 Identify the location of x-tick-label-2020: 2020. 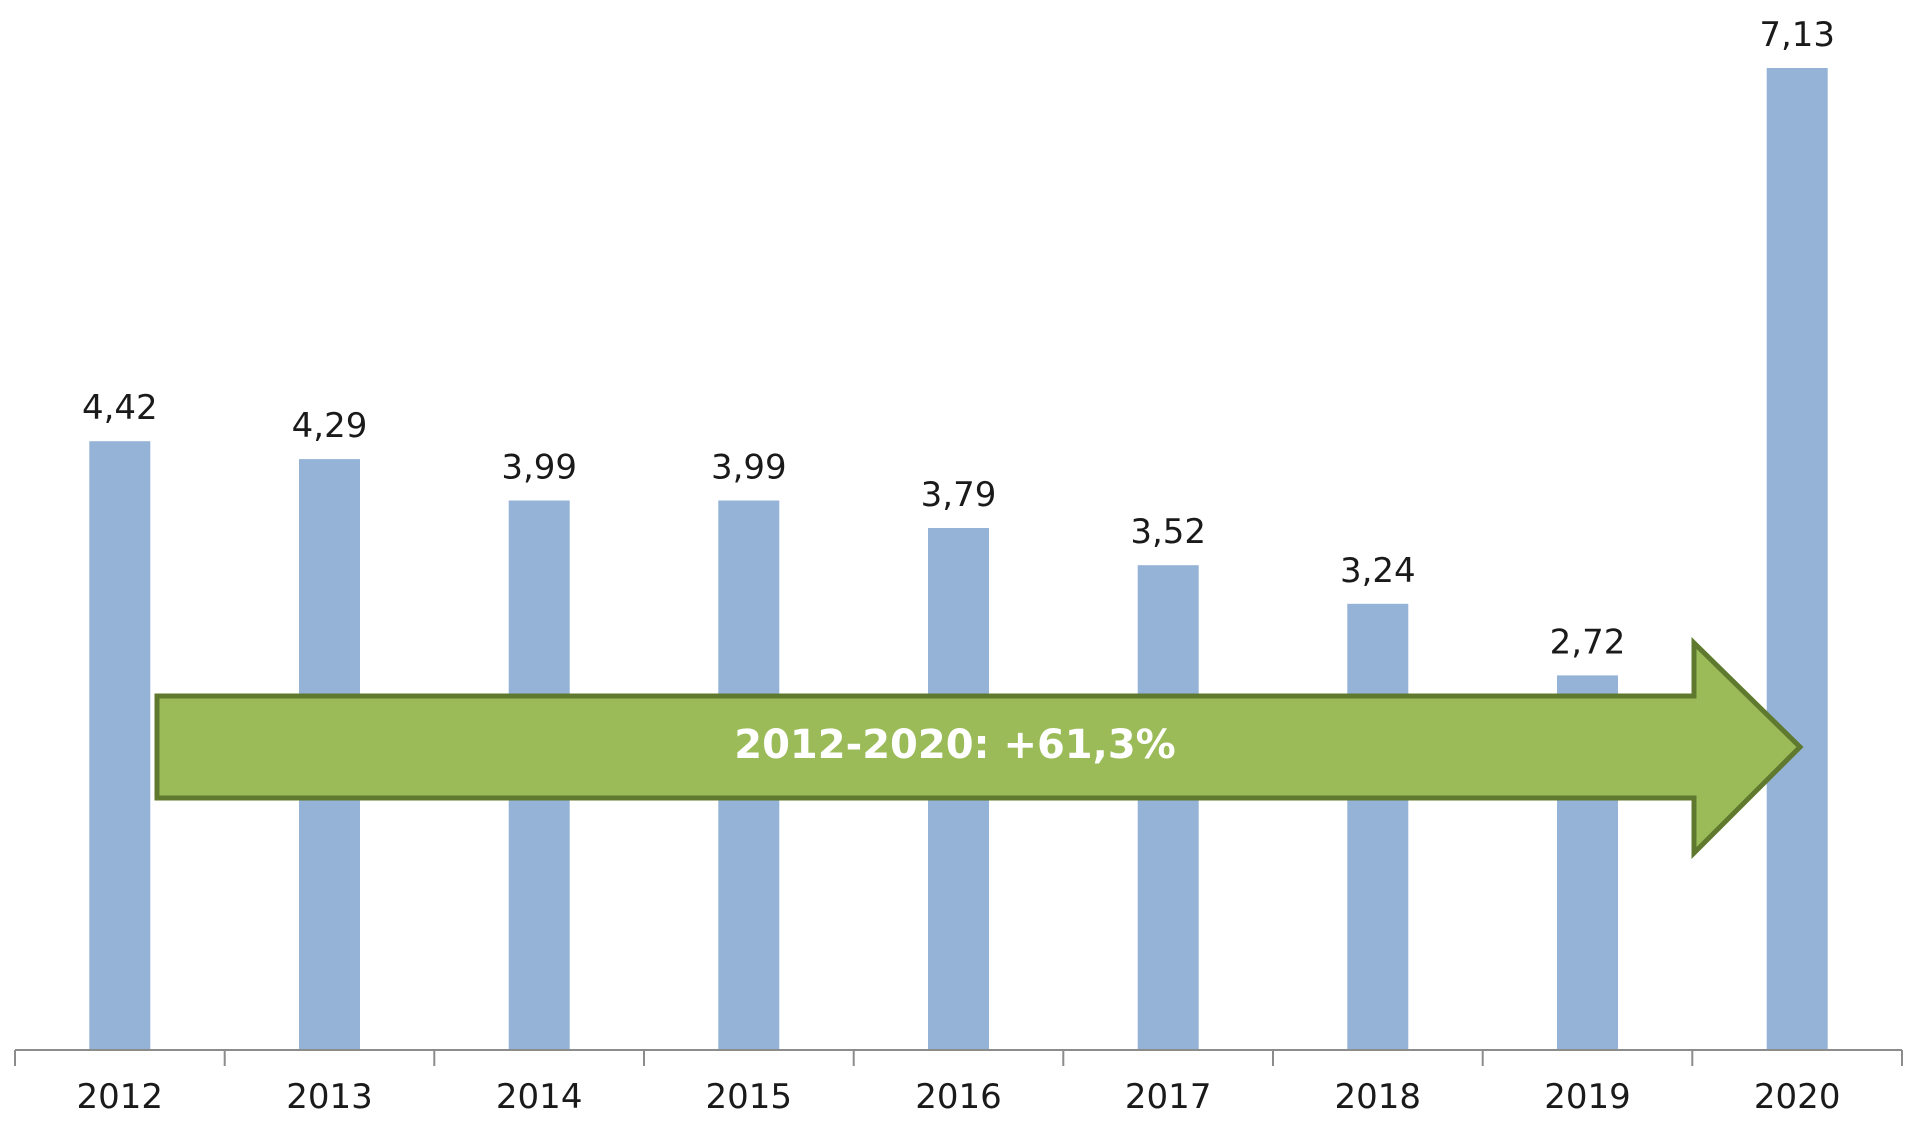
(1797, 1097).